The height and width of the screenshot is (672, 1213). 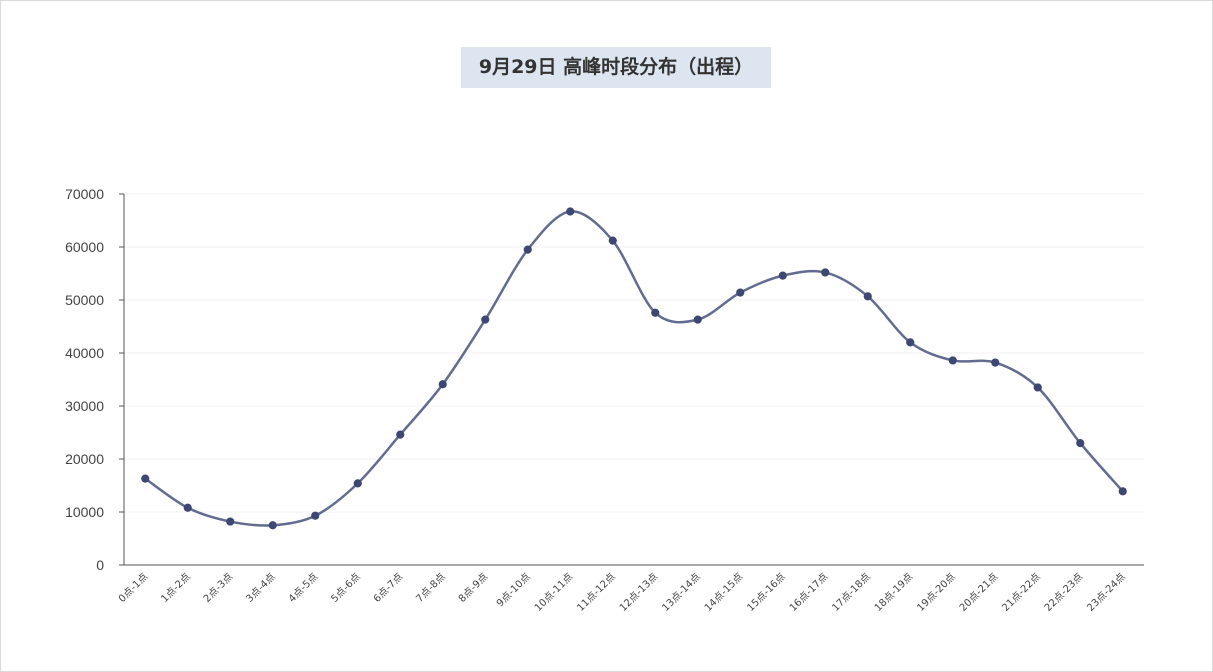 I want to click on x-tick-label: 3点-4点, so click(x=261, y=588).